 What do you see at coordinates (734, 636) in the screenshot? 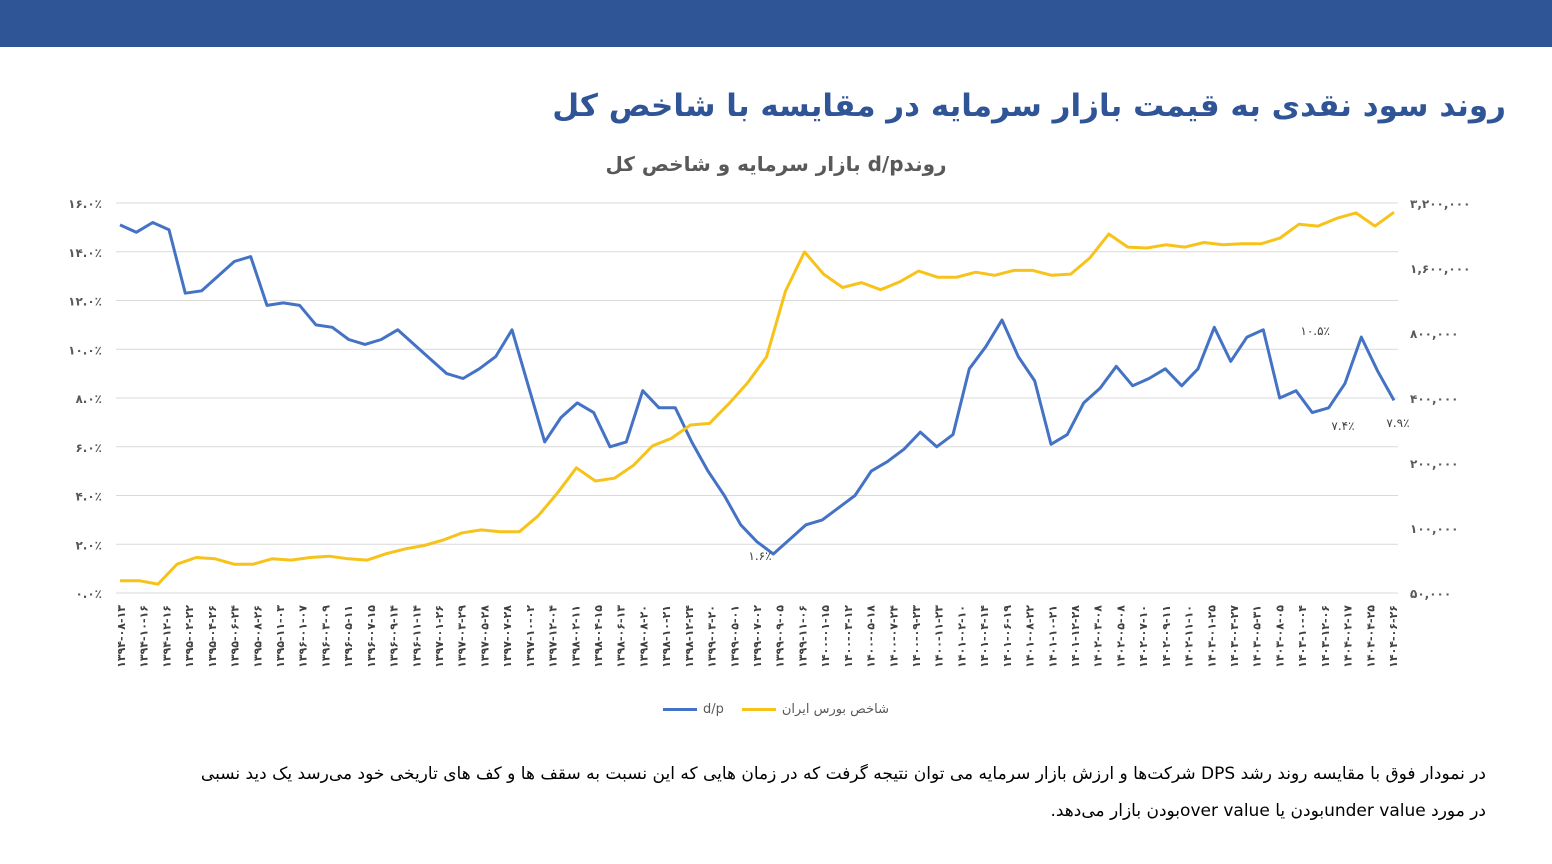
I see `x-tick-label: ۱۳۹۹-۰۵-۰۱` at bounding box center [734, 636].